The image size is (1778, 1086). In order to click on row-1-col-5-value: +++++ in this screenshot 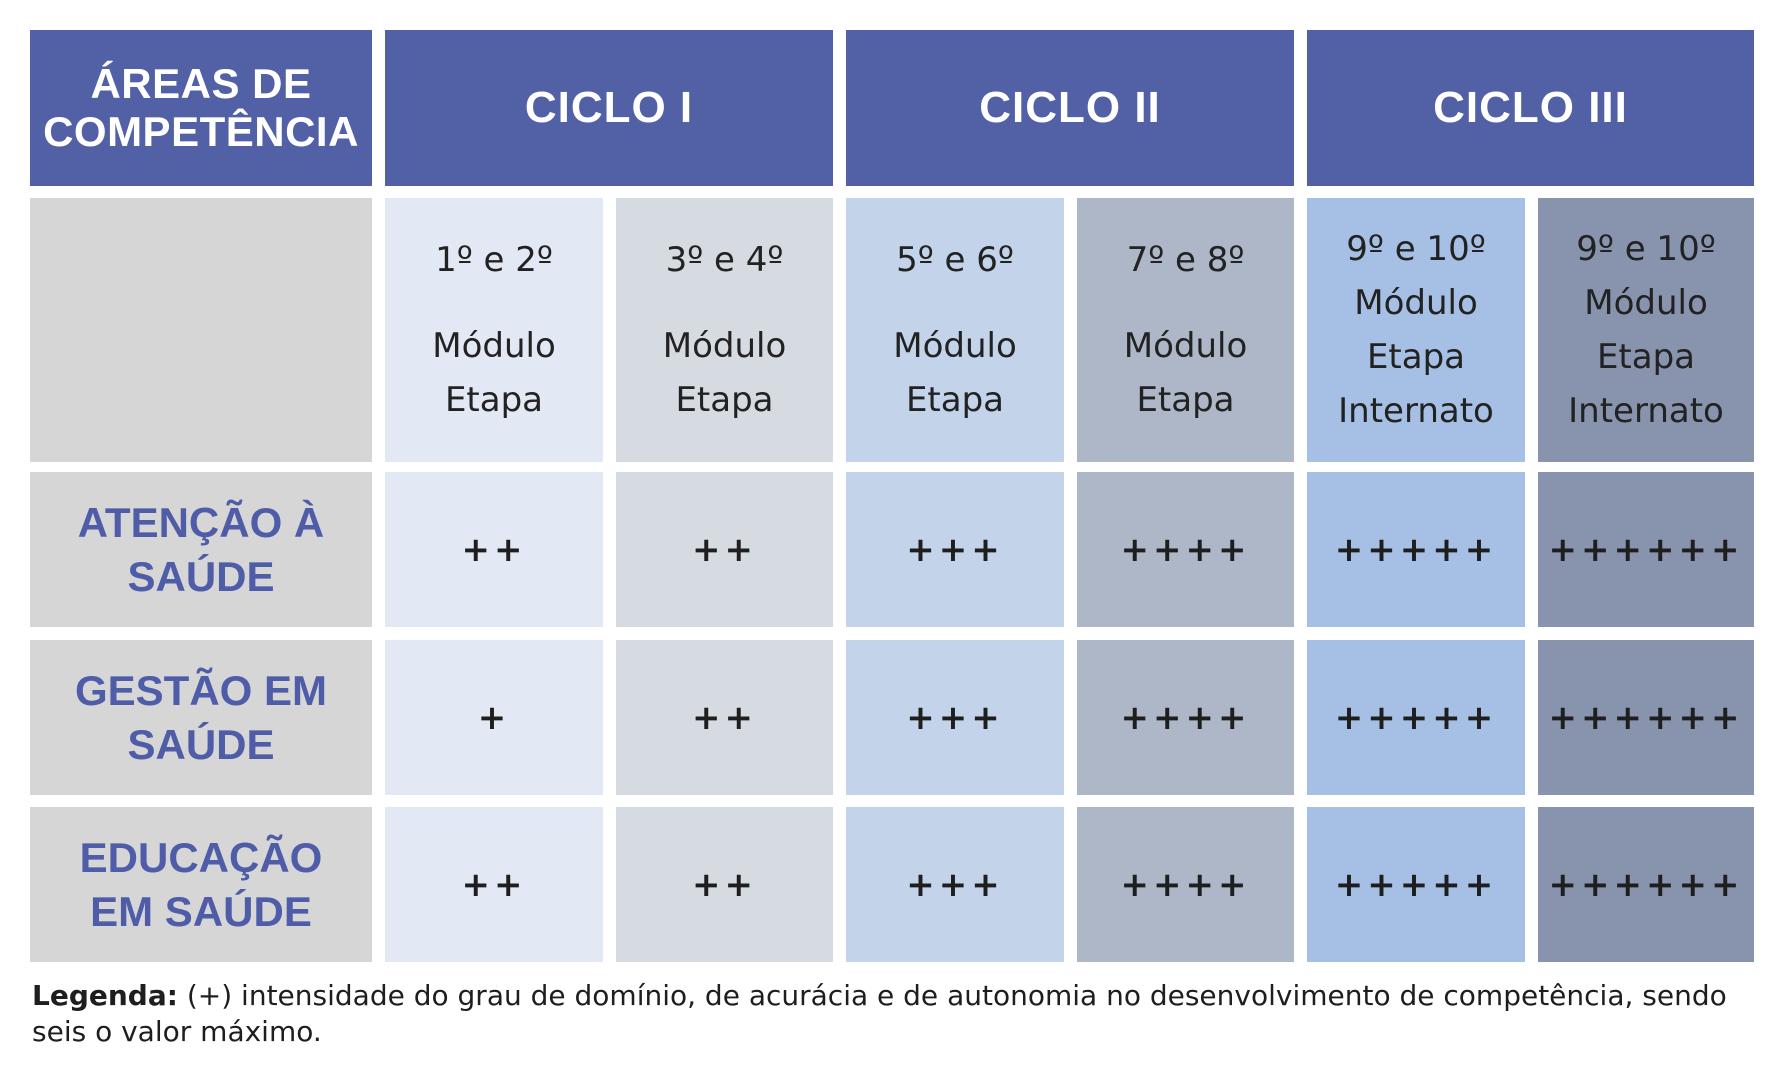, I will do `click(1416, 549)`.